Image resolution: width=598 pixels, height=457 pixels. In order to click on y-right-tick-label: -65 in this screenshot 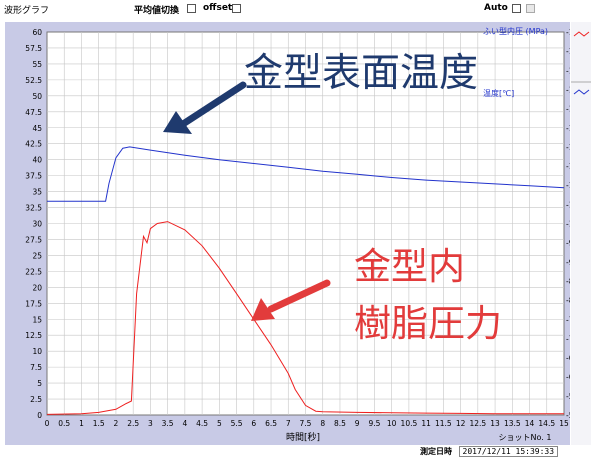, I will do `click(568, 358)`.